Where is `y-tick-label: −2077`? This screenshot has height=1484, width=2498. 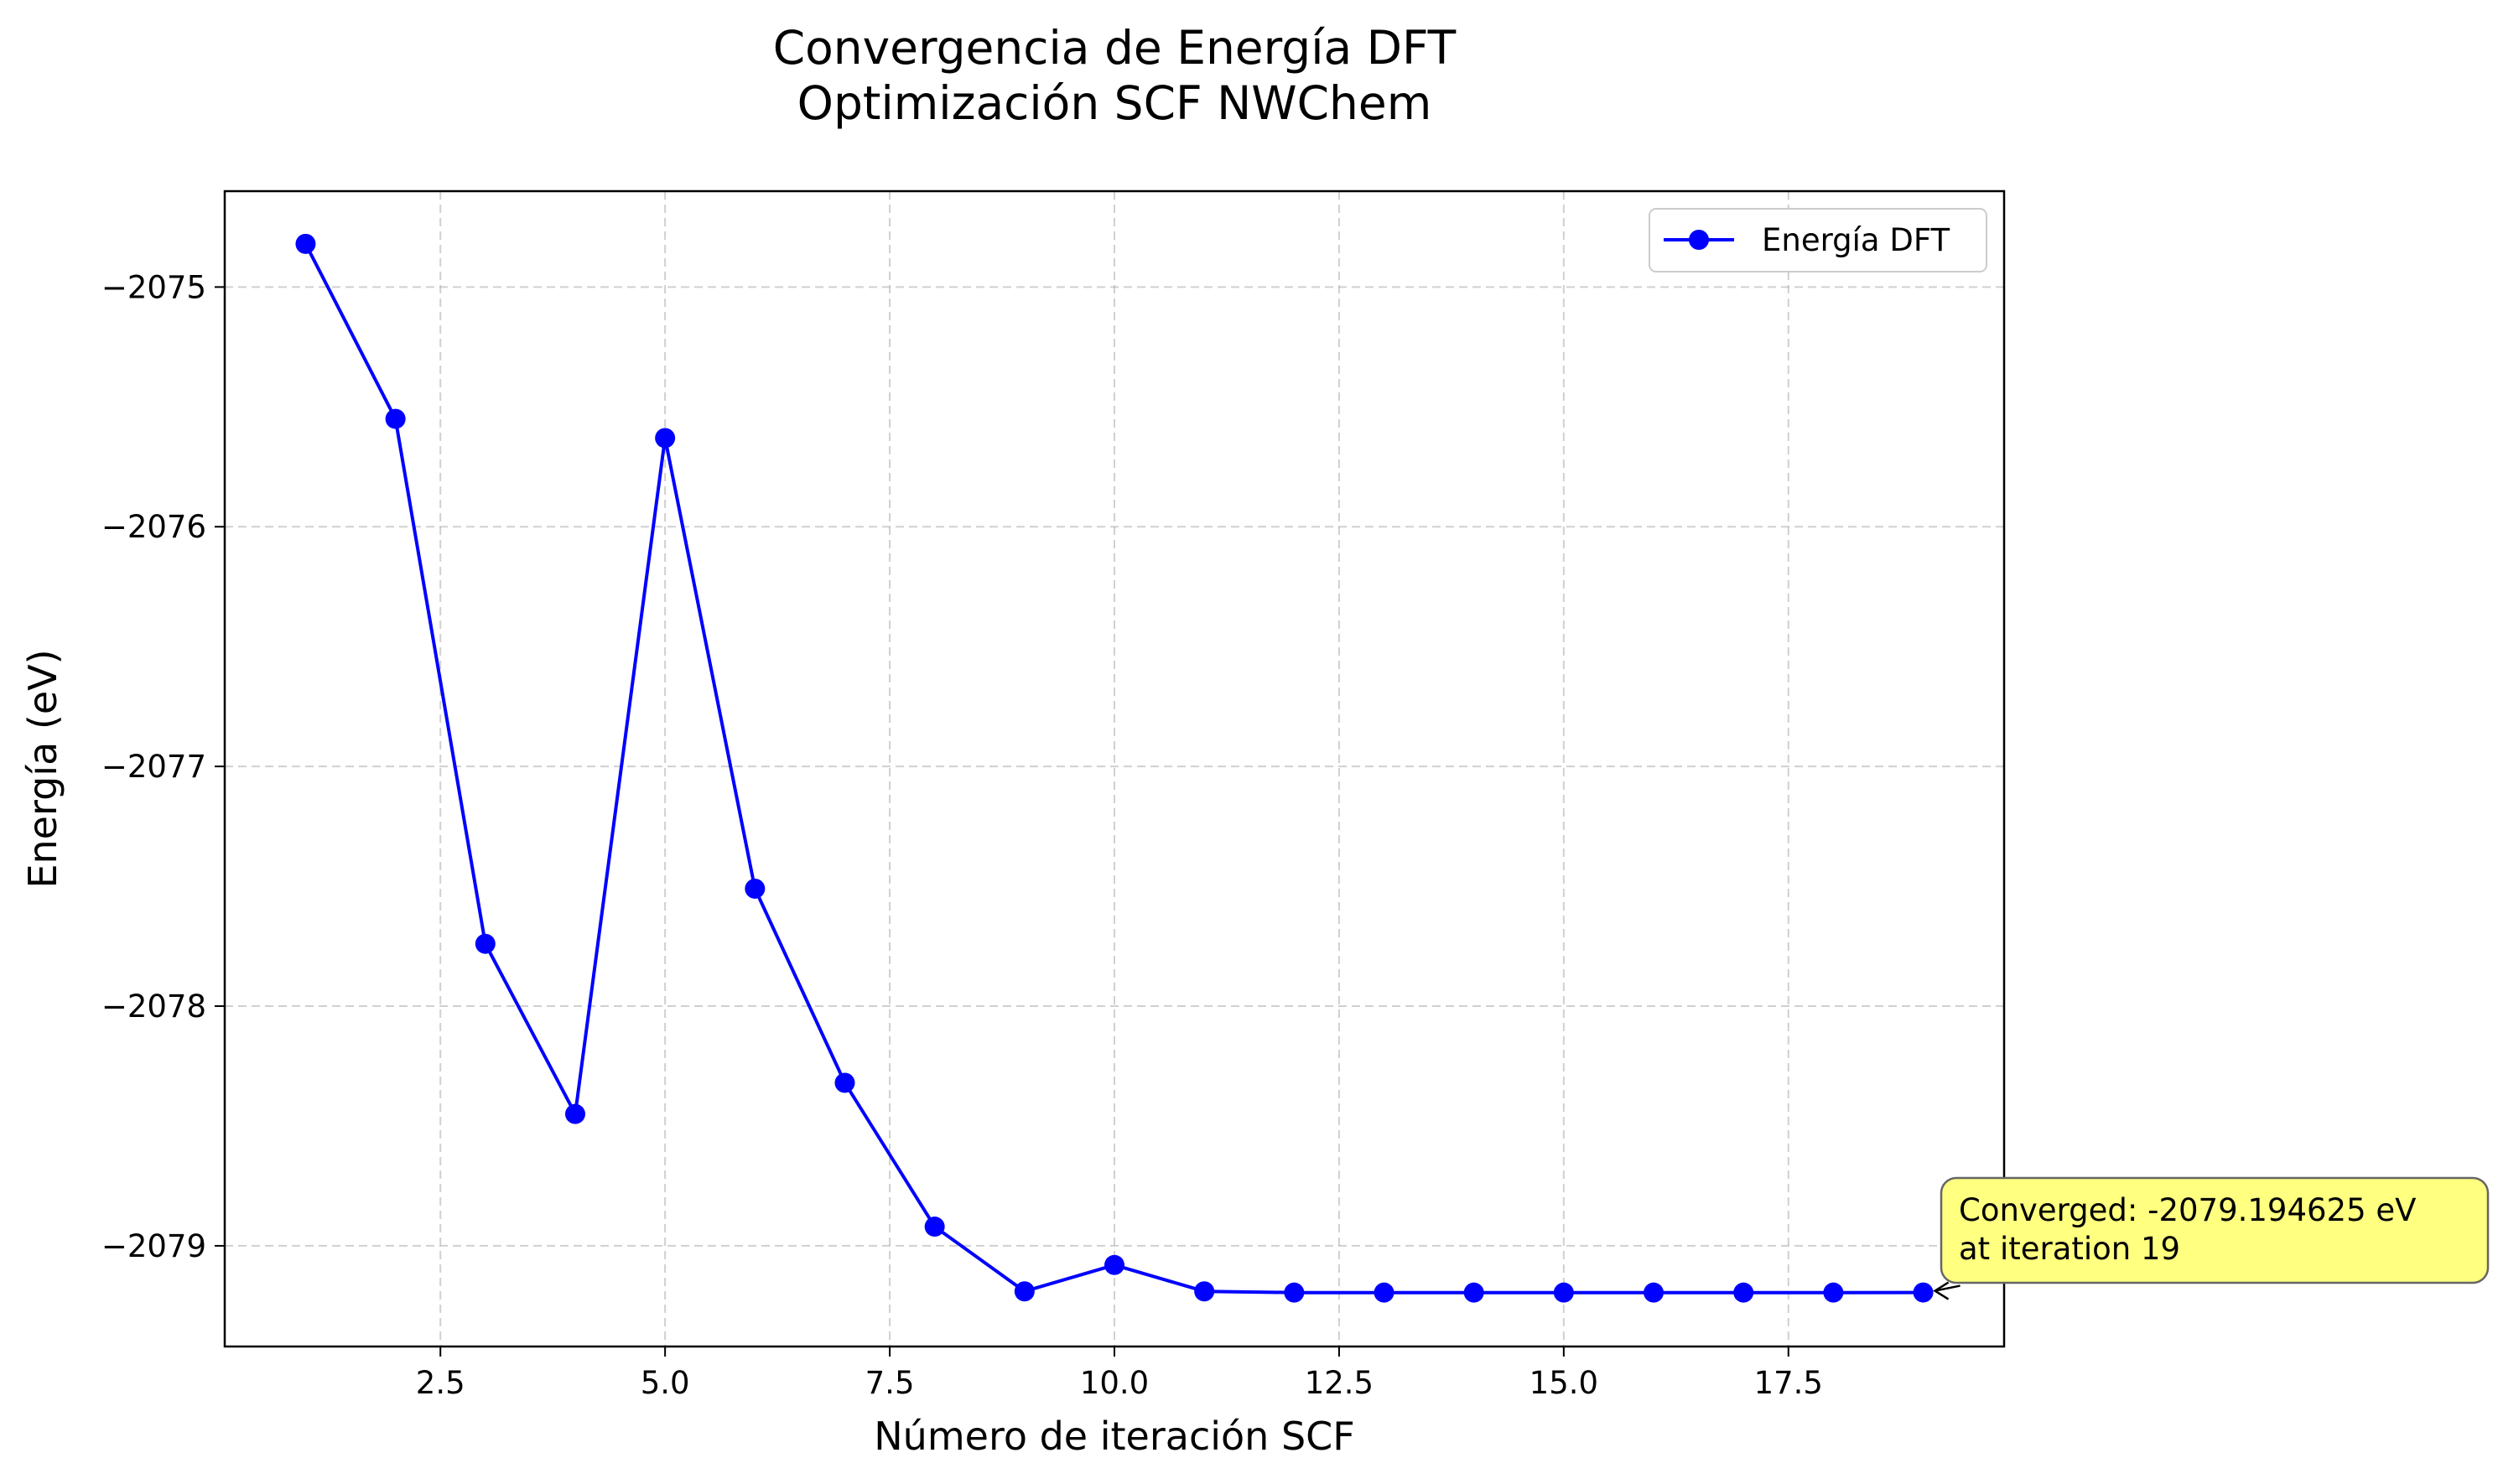 y-tick-label: −2077 is located at coordinates (153, 767).